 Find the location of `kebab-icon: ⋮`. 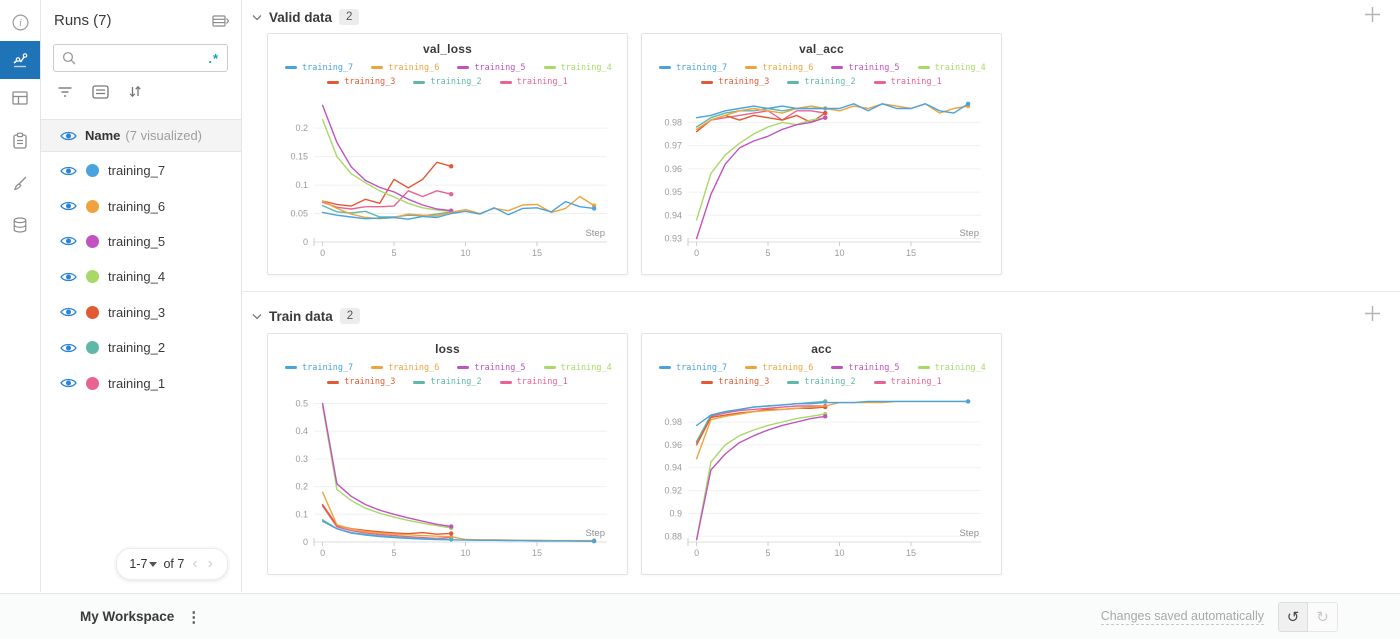

kebab-icon: ⋮ is located at coordinates (194, 617).